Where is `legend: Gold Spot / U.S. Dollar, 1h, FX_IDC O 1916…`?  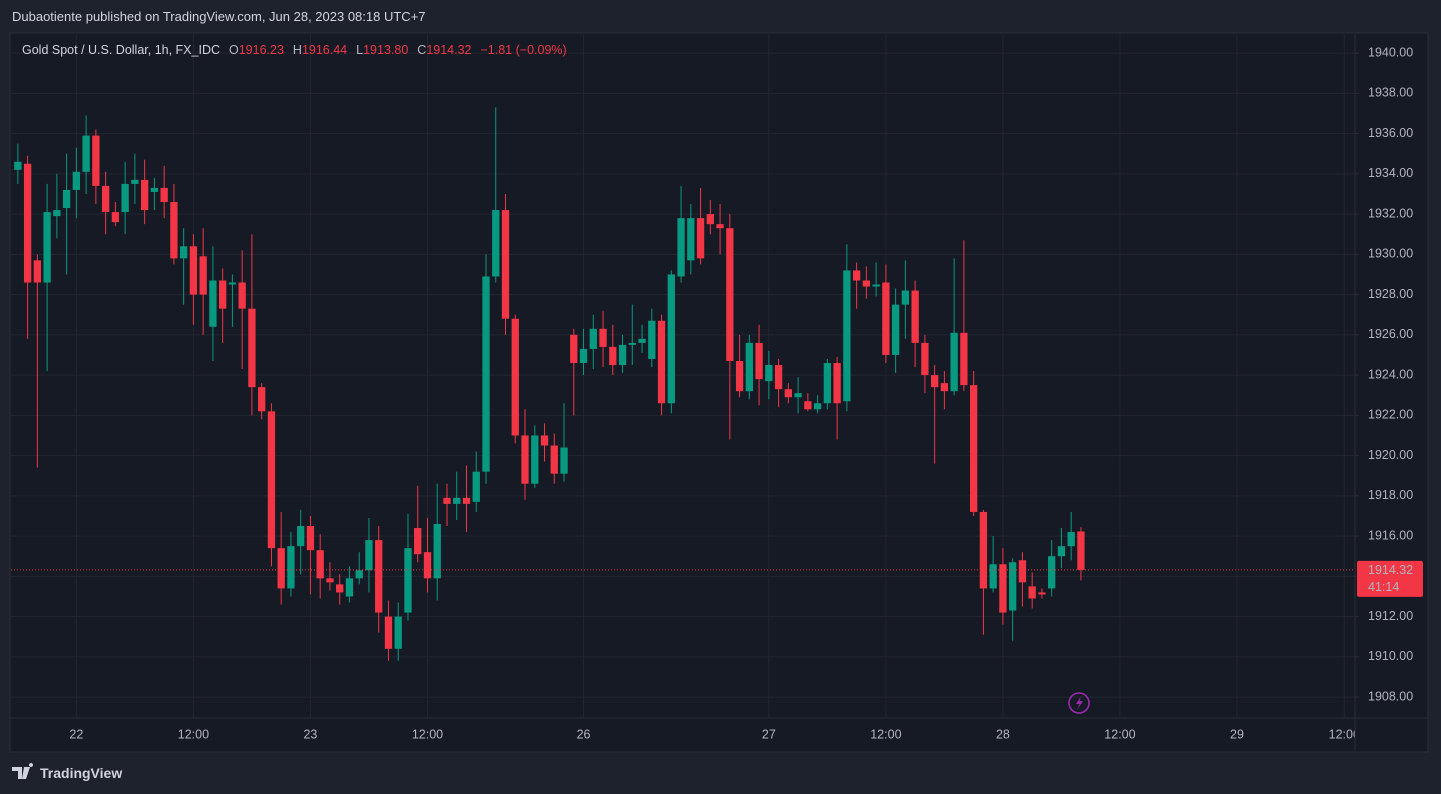 legend: Gold Spot / U.S. Dollar, 1h, FX_IDC O 1916… is located at coordinates (299, 50).